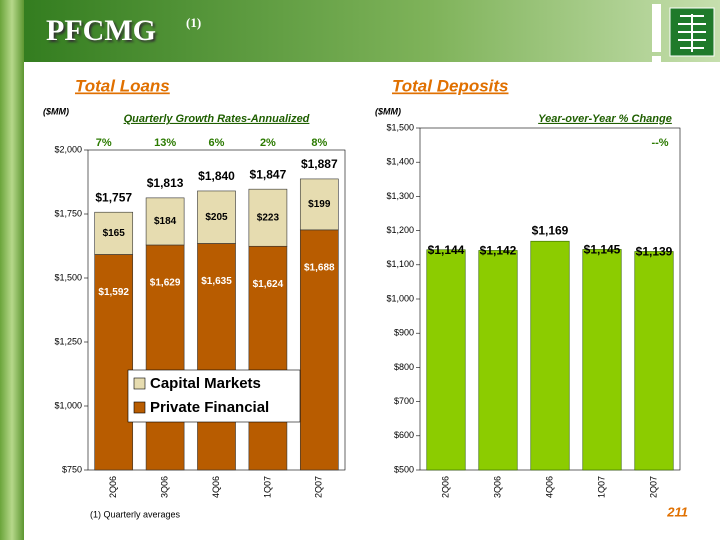  I want to click on growth-title: Quarterly Growth Rates-Annualized, so click(217, 119).